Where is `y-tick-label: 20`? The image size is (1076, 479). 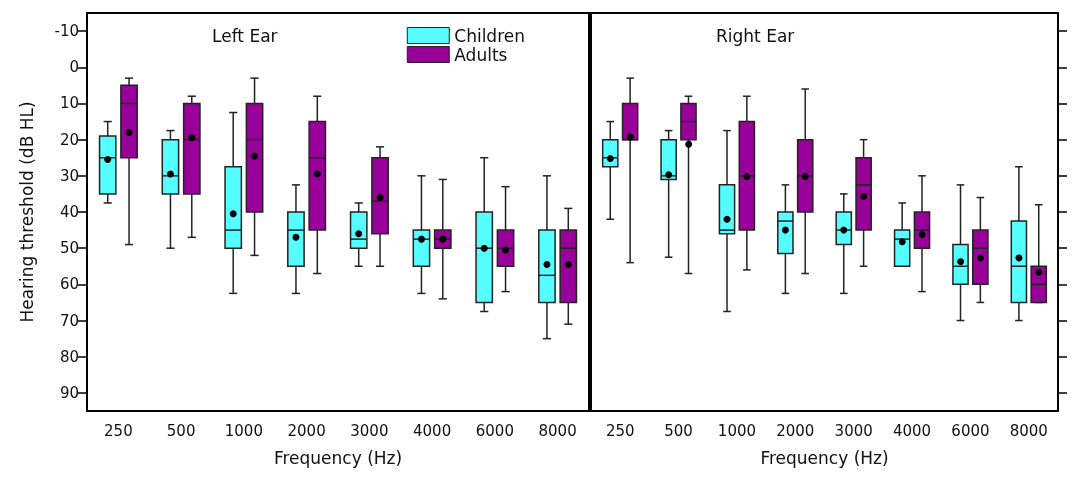 y-tick-label: 20 is located at coordinates (69, 139).